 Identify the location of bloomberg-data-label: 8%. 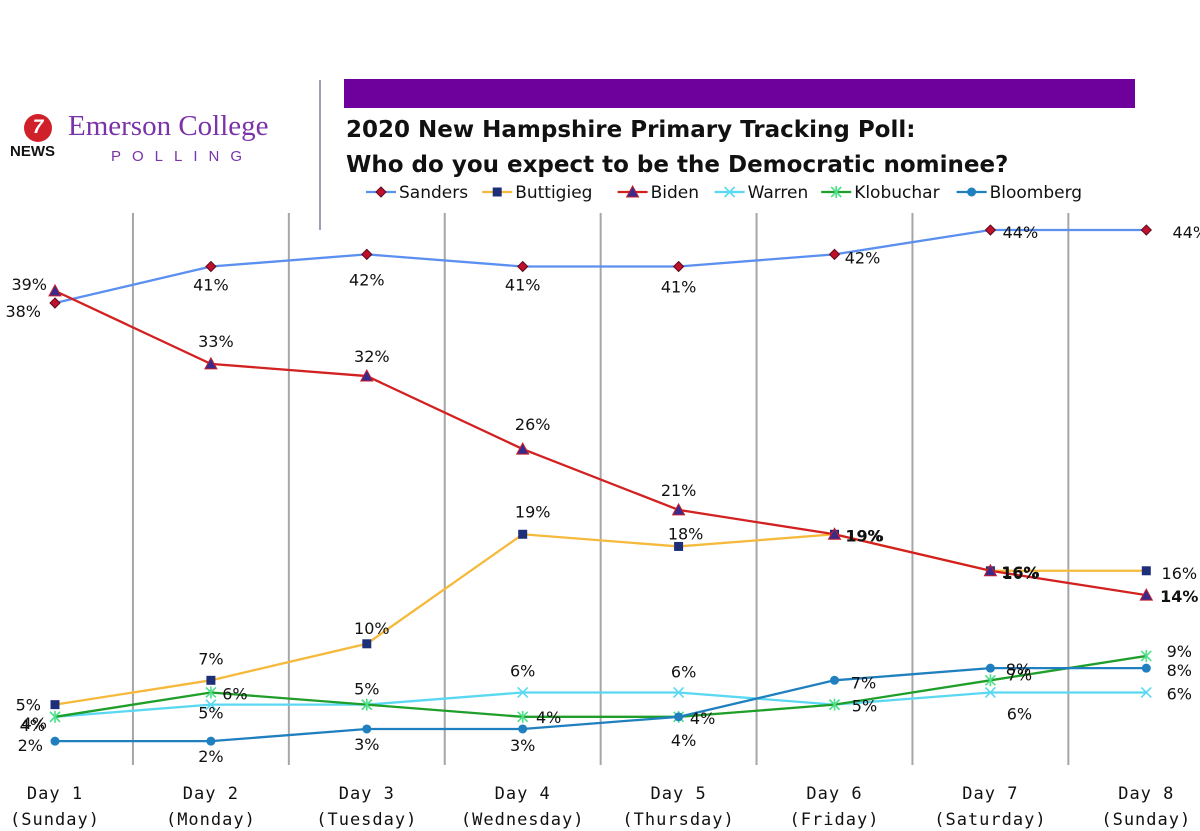
(1179, 670).